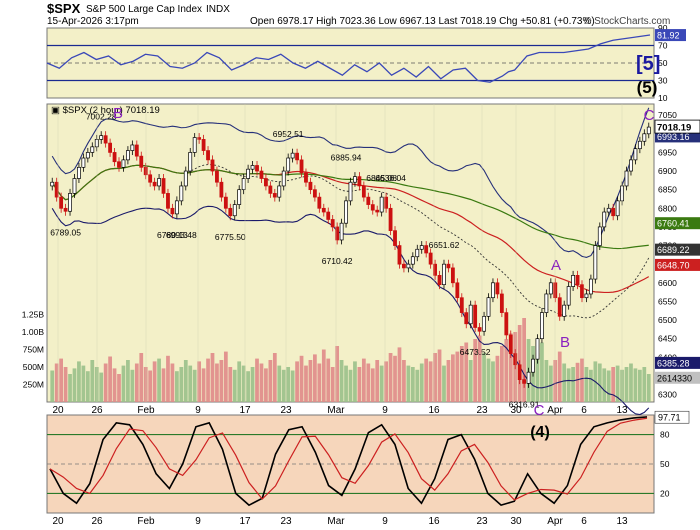 The width and height of the screenshot is (700, 530). Describe the element at coordinates (146, 410) in the screenshot. I see `price-x-label: Feb` at that location.